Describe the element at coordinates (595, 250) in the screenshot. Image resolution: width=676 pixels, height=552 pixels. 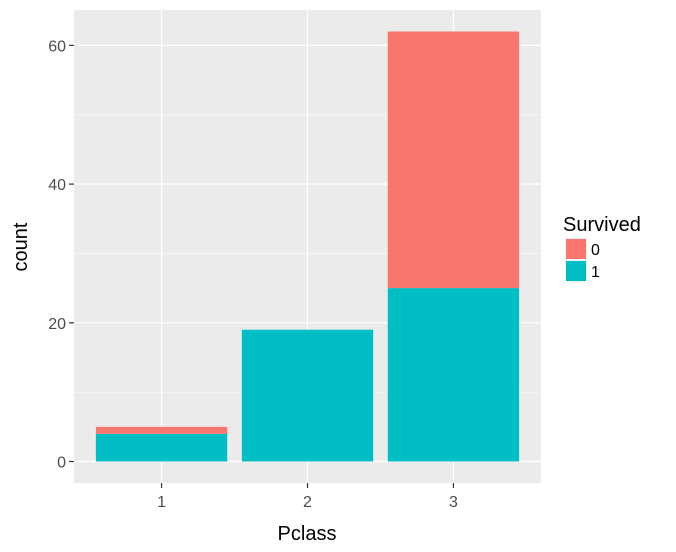
I see `legend-label-0: 0` at that location.